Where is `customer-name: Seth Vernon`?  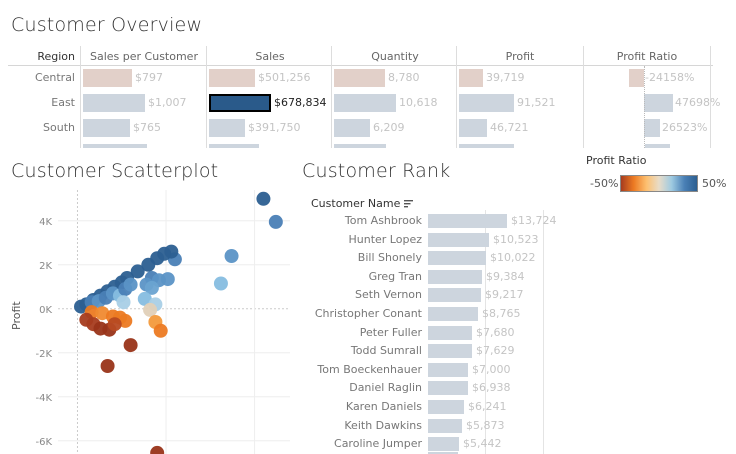 customer-name: Seth Vernon is located at coordinates (388, 295).